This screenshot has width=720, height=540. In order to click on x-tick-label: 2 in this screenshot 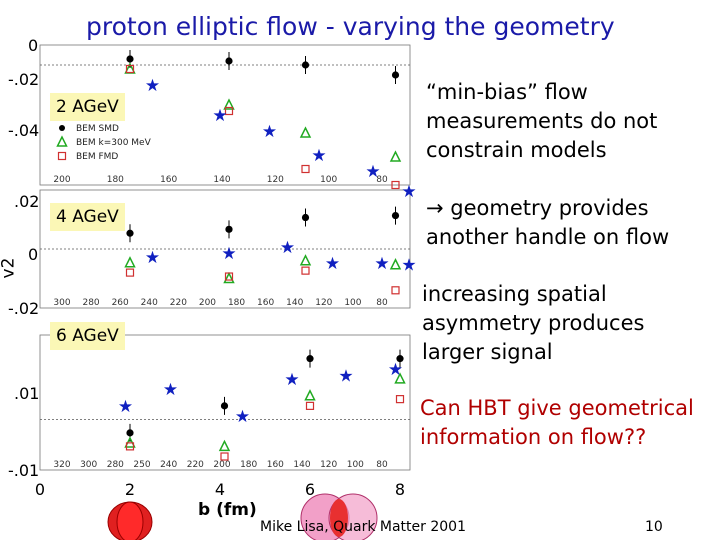, I will do `click(130, 489)`.